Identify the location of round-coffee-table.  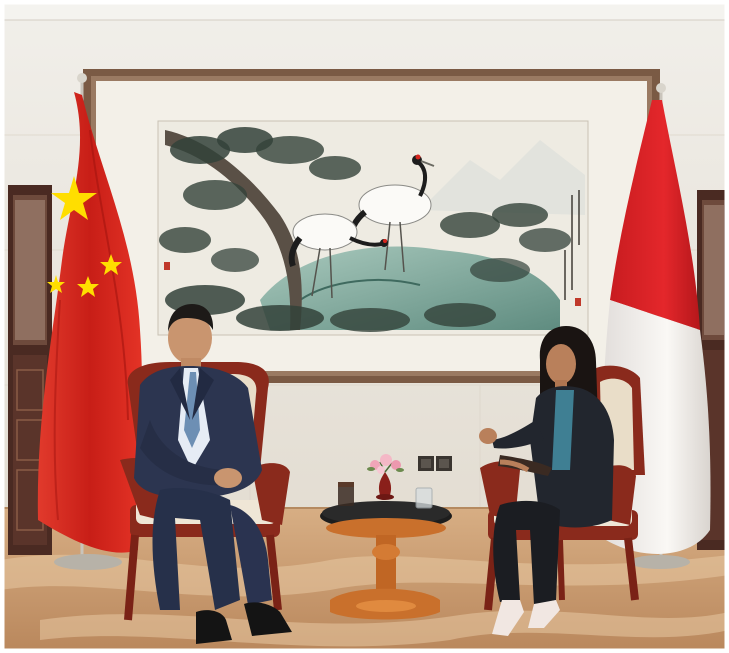
(386, 560).